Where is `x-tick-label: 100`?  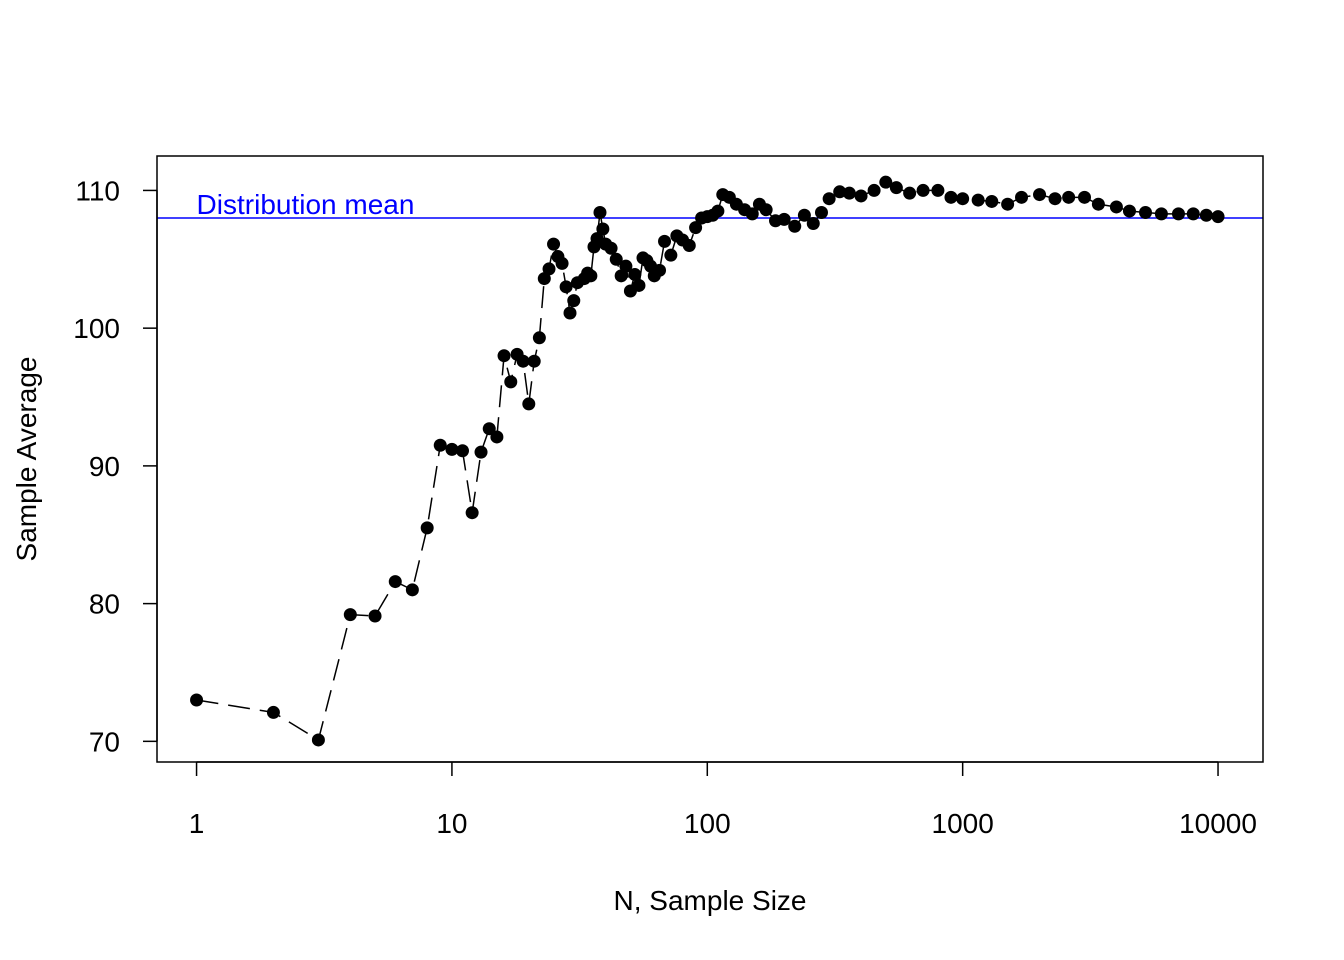 x-tick-label: 100 is located at coordinates (707, 823).